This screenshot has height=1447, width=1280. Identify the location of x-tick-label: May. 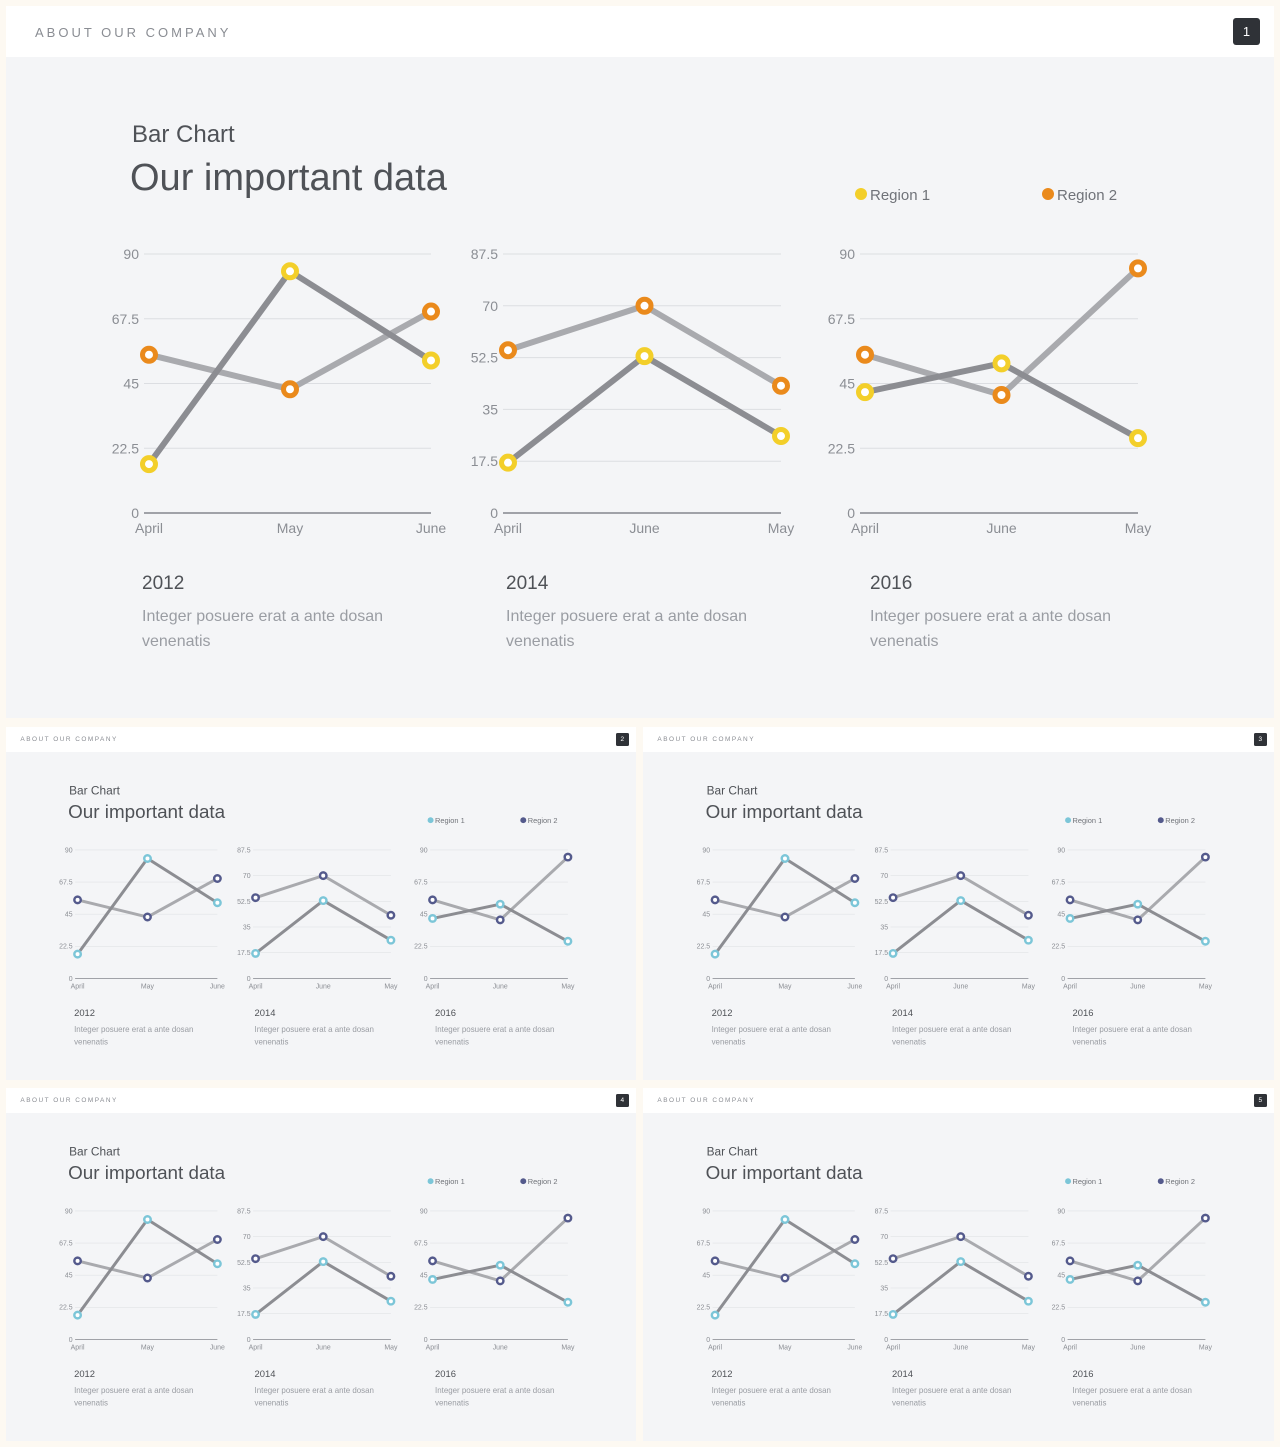
(148, 986).